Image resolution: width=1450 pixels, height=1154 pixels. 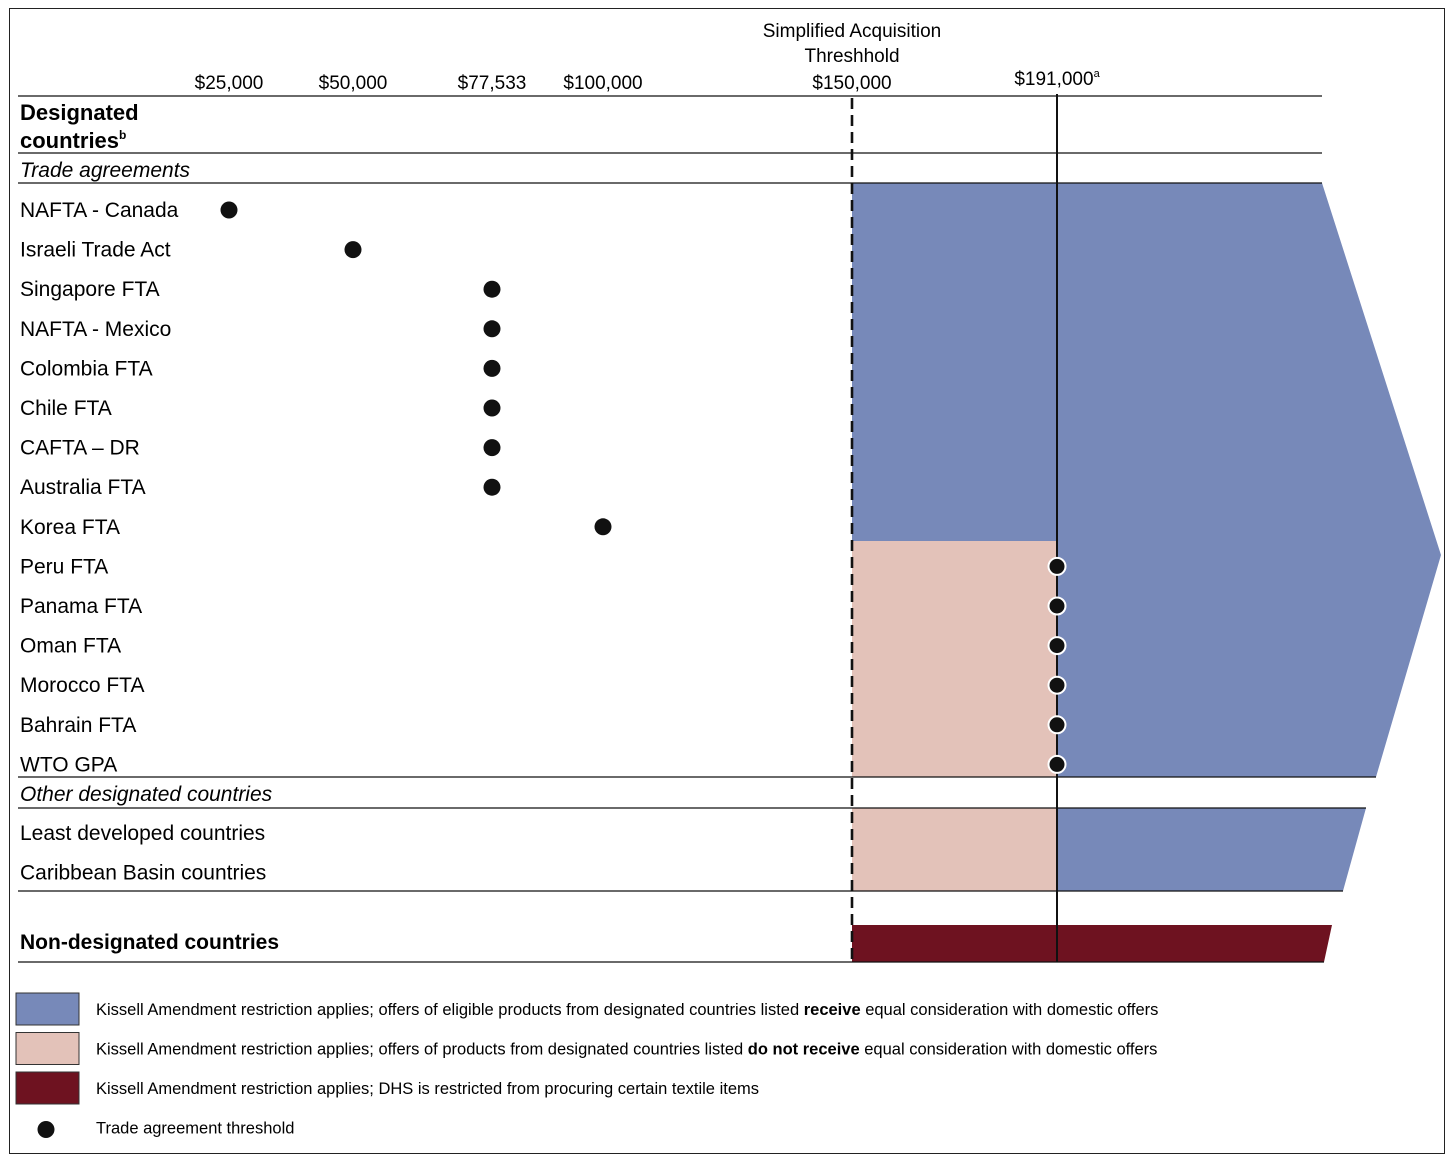 I want to click on legend-text: Trade agreement threshold, so click(x=195, y=1129).